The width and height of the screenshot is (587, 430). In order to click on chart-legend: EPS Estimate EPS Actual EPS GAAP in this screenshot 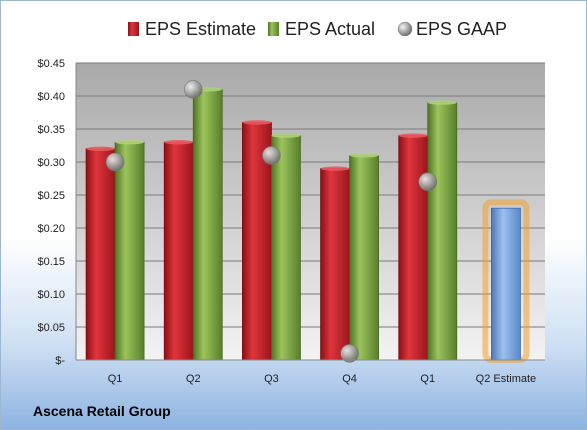, I will do `click(317, 29)`.